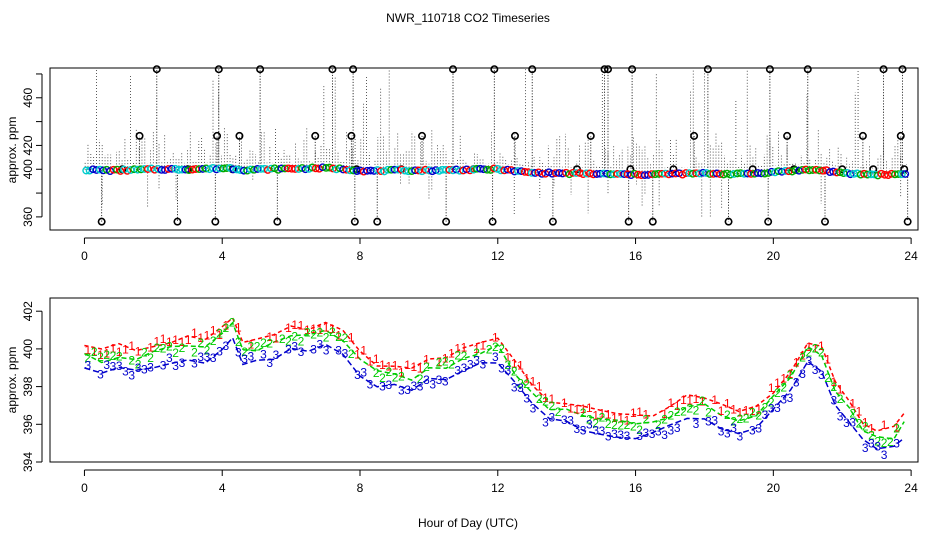 This screenshot has width=936, height=540. What do you see at coordinates (84, 256) in the screenshot?
I see `x-tick-label: 0` at bounding box center [84, 256].